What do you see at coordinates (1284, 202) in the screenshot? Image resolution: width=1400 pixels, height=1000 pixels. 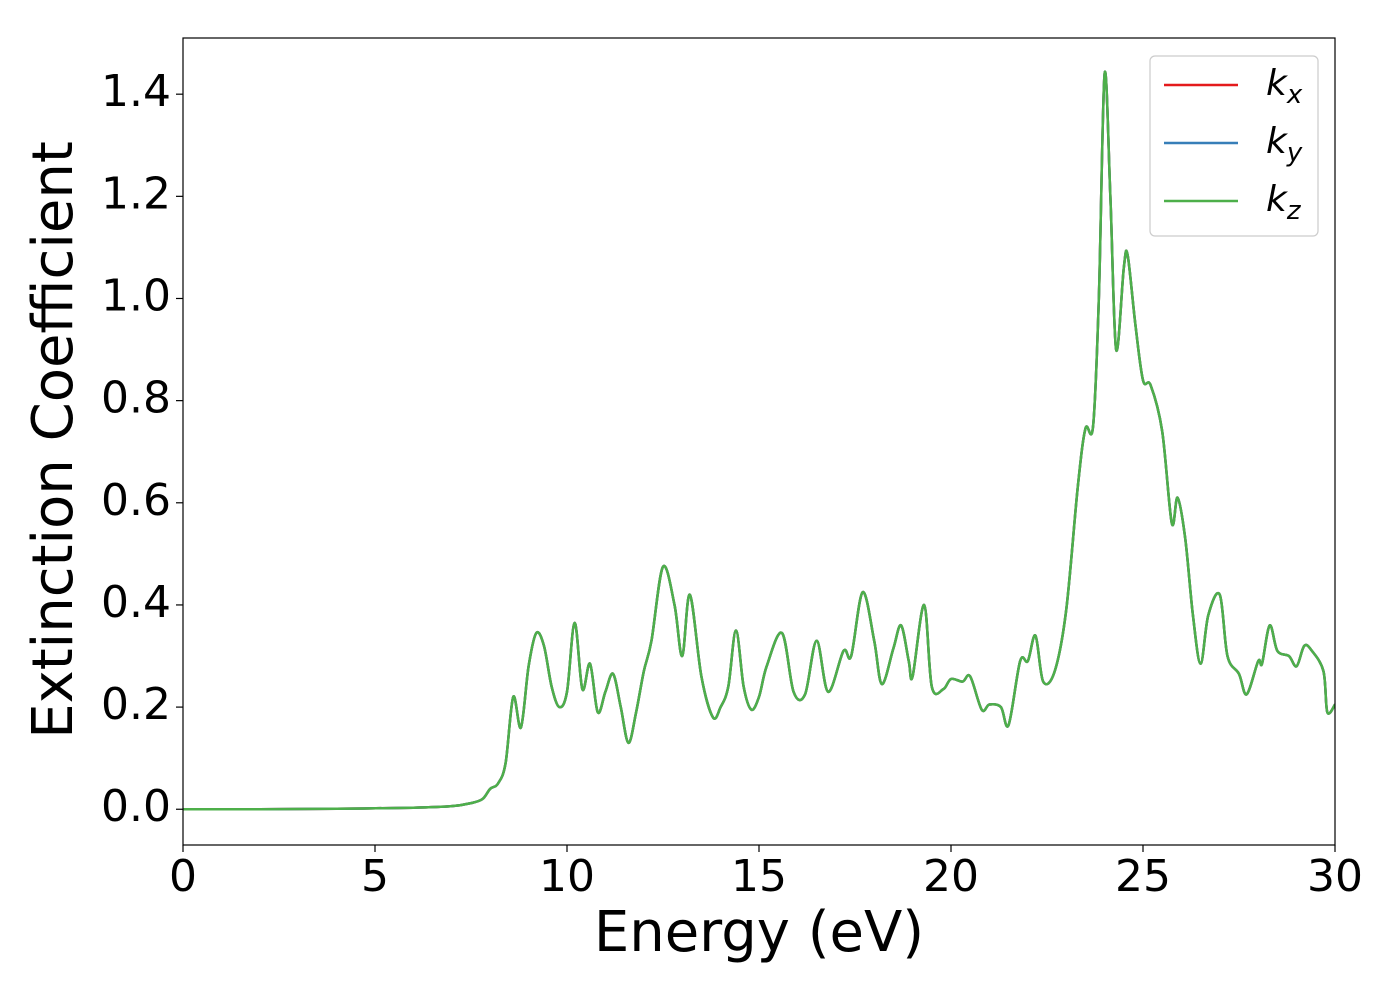 I see `legend-label: kz` at bounding box center [1284, 202].